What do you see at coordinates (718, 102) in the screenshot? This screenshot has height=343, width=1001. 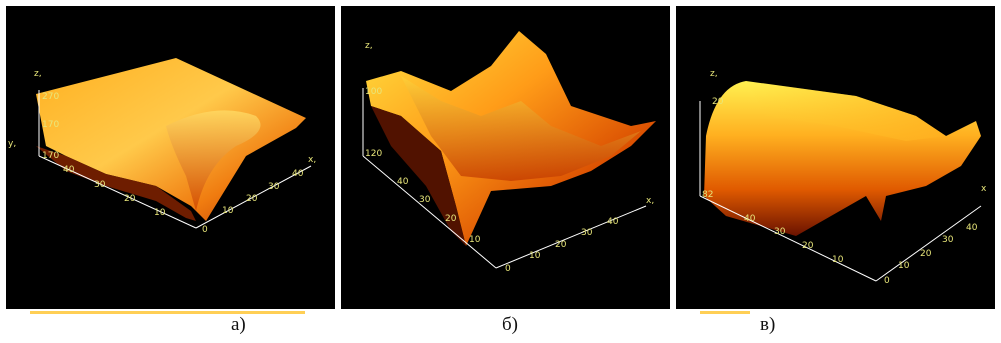 I see `z-tick: 20` at bounding box center [718, 102].